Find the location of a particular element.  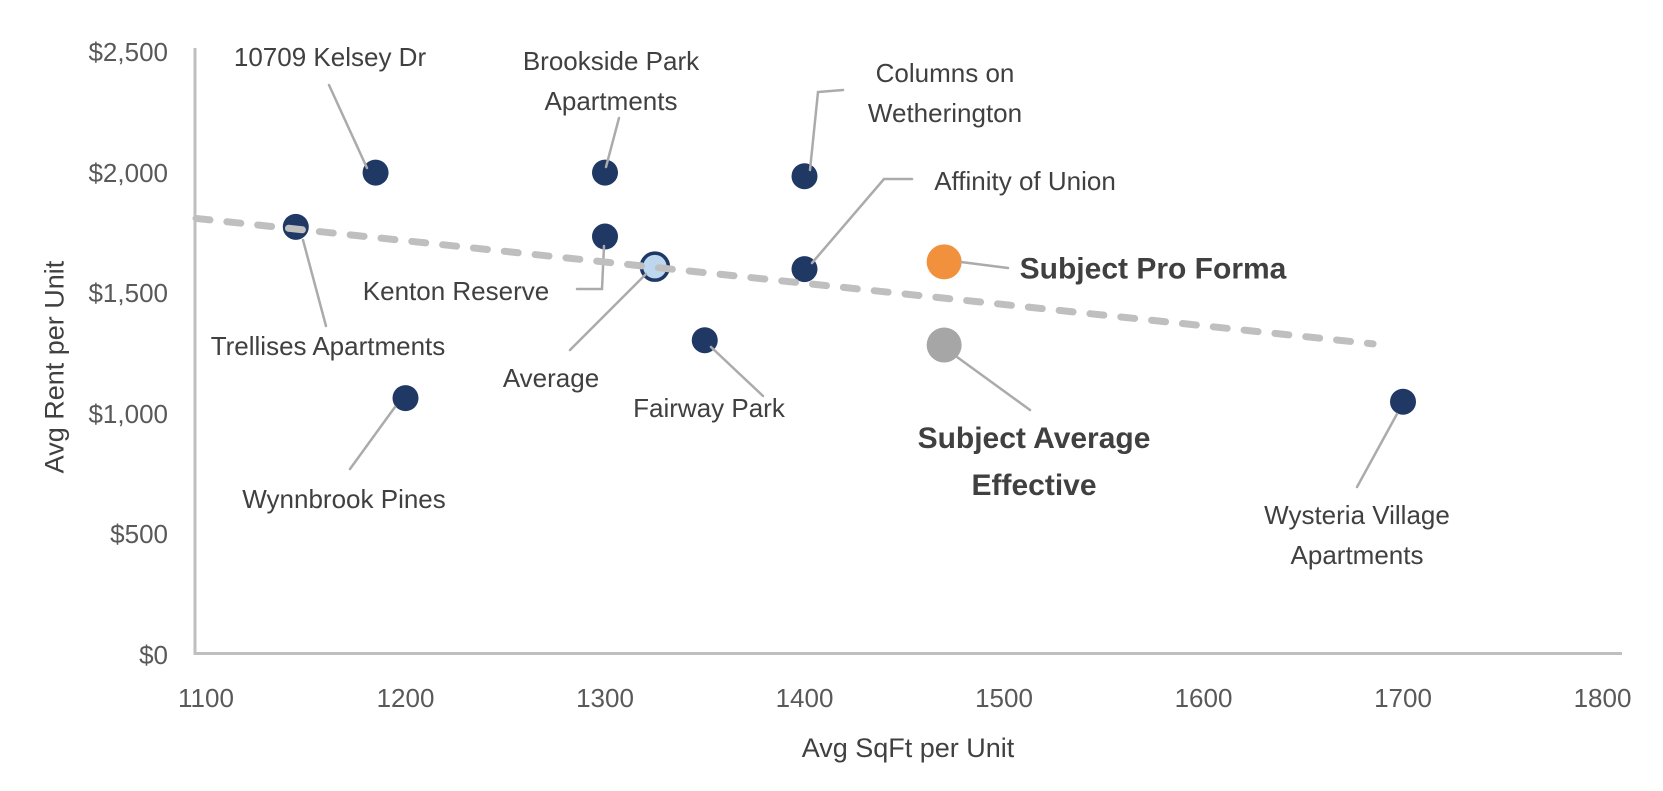

data-point-wynnbrook is located at coordinates (405, 398).